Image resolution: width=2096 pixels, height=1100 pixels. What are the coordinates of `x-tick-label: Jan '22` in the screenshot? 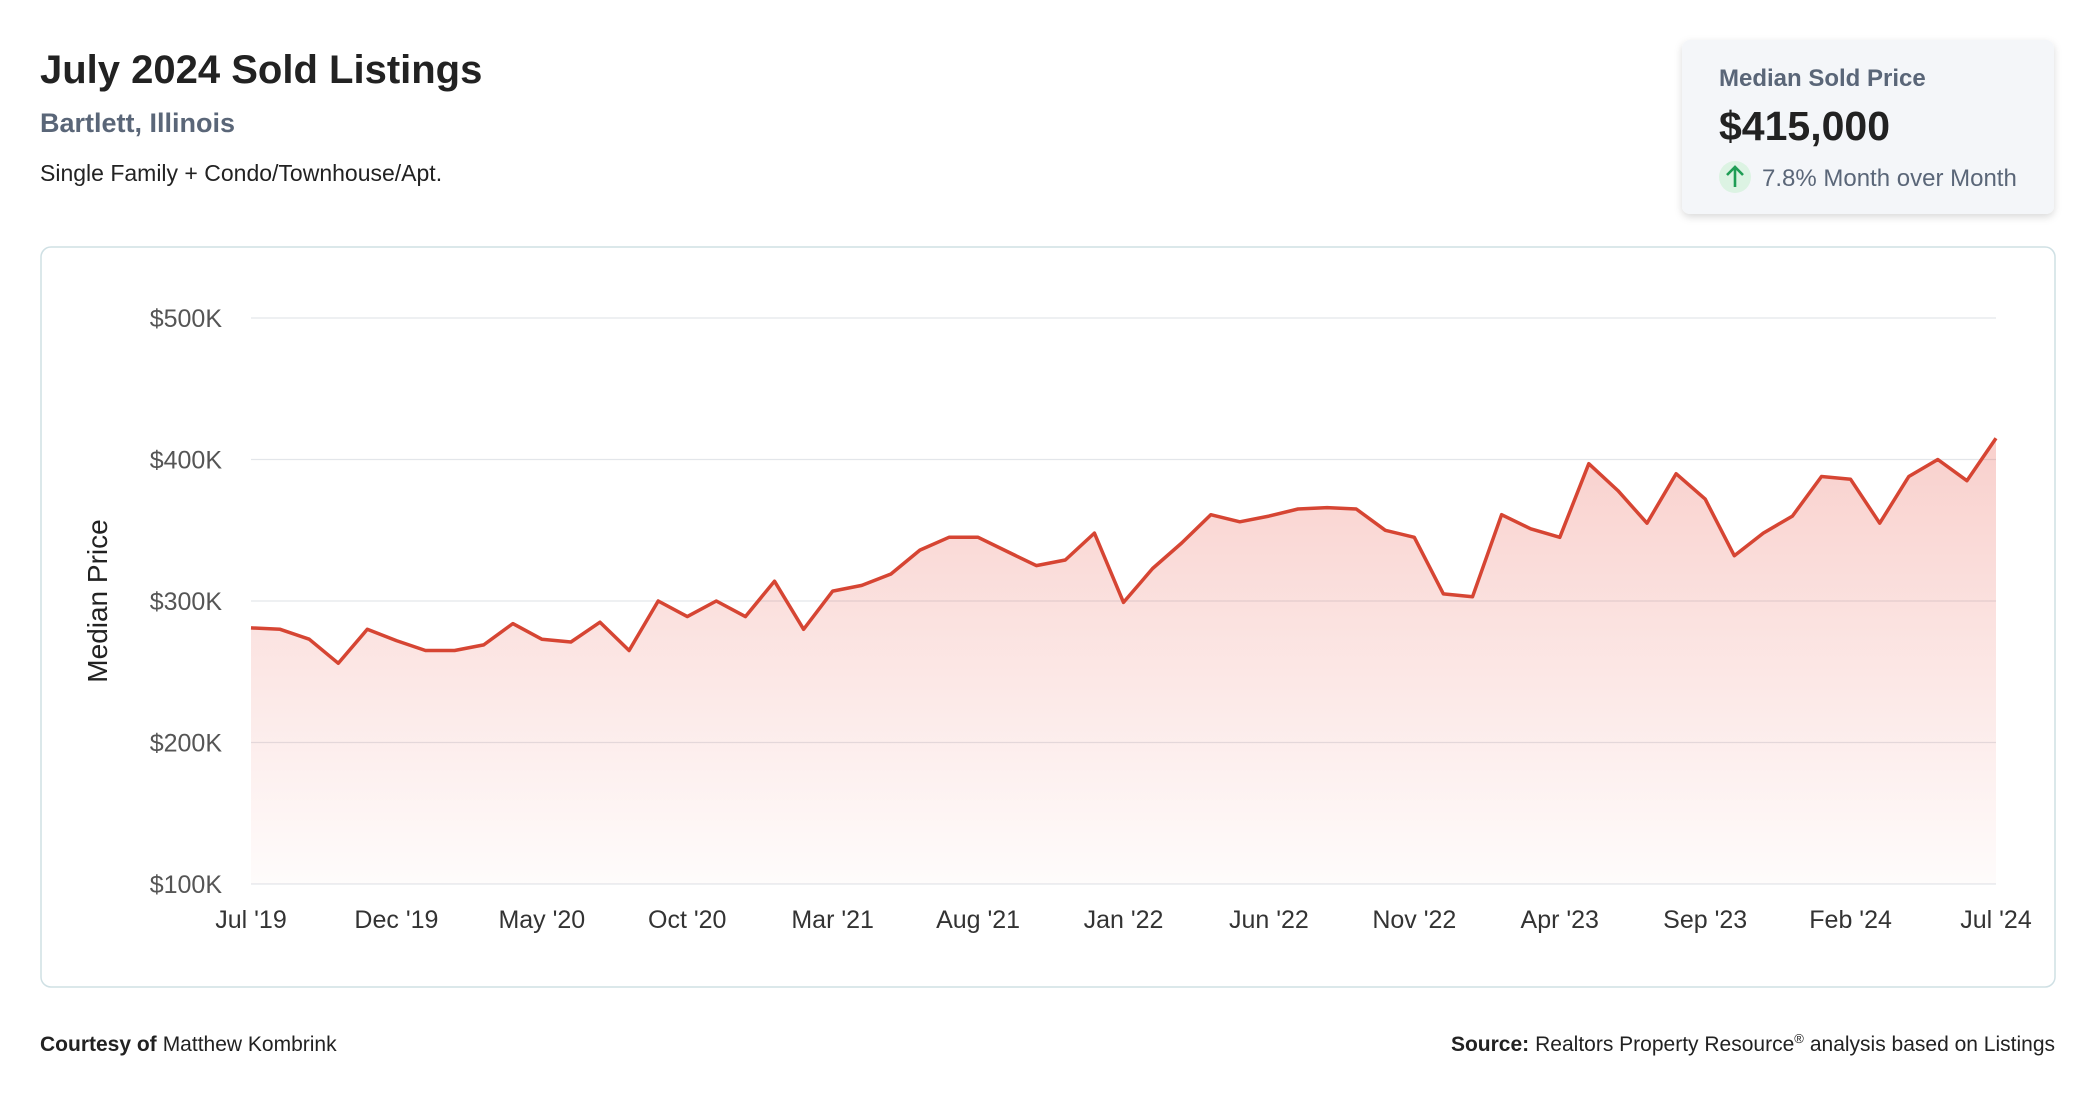 It's located at (1124, 920).